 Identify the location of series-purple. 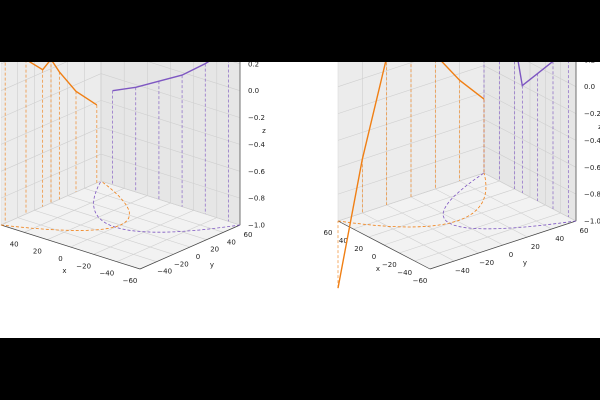
(167, 147).